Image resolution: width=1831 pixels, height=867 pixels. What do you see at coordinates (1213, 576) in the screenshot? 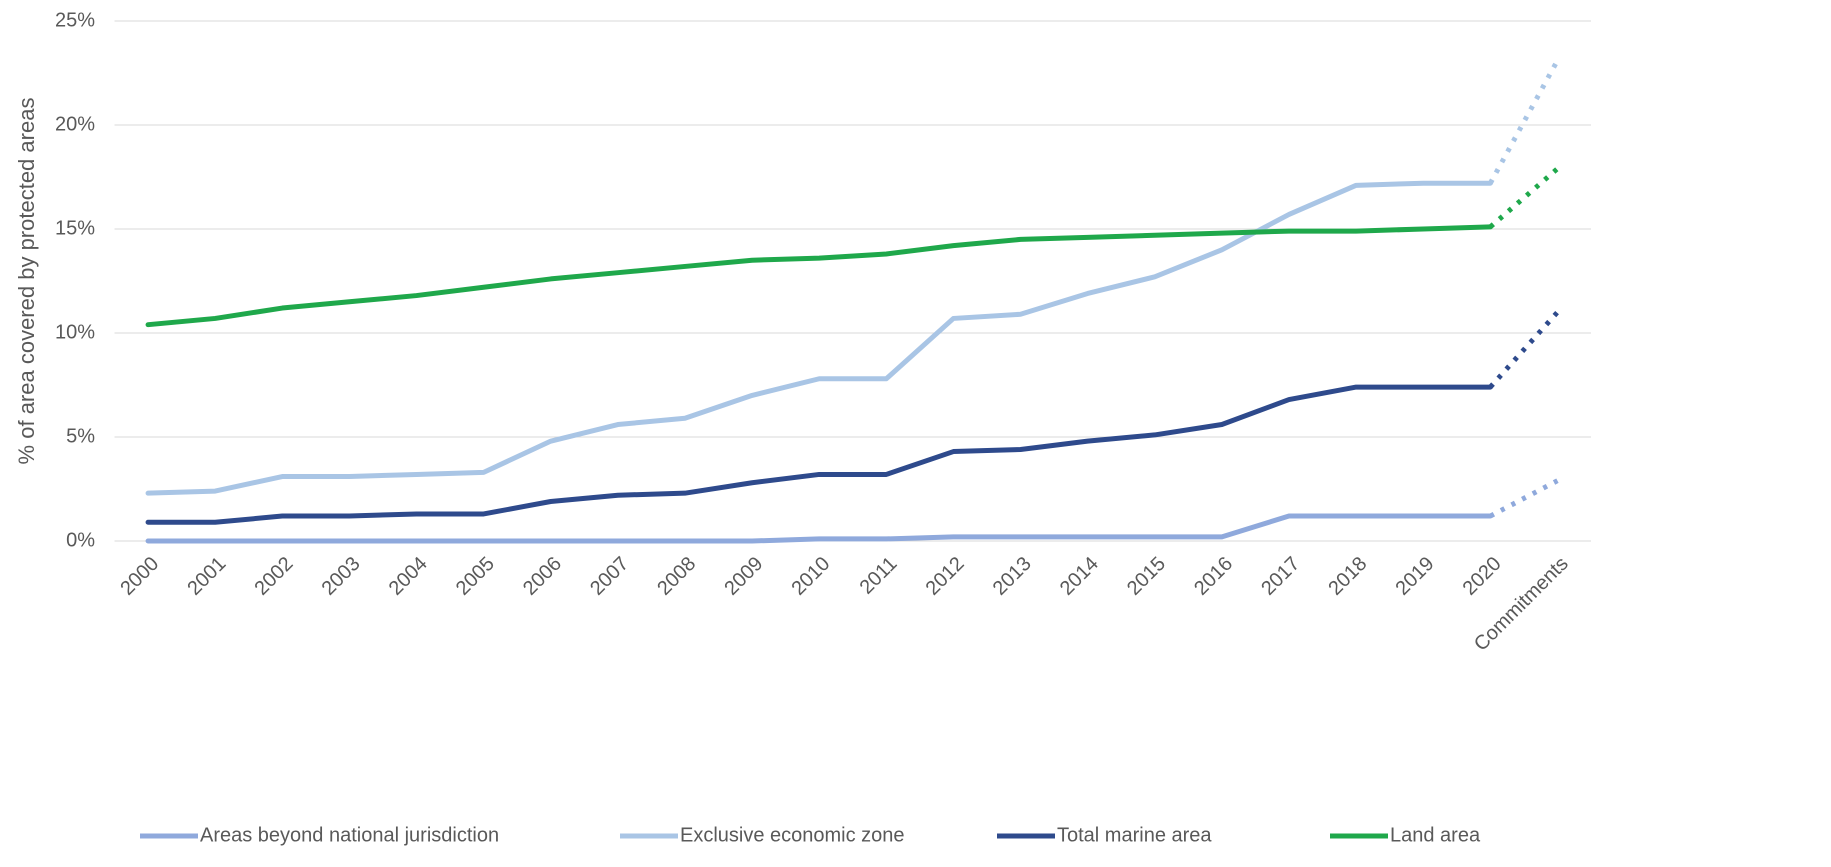
I see `x-tick-label: 2016` at bounding box center [1213, 576].